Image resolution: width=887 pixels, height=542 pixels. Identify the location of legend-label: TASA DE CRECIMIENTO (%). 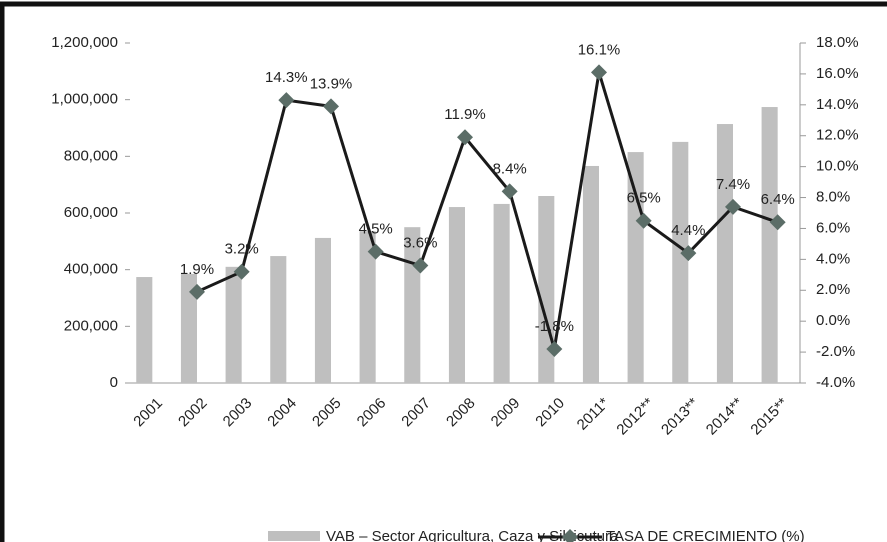
(705, 535).